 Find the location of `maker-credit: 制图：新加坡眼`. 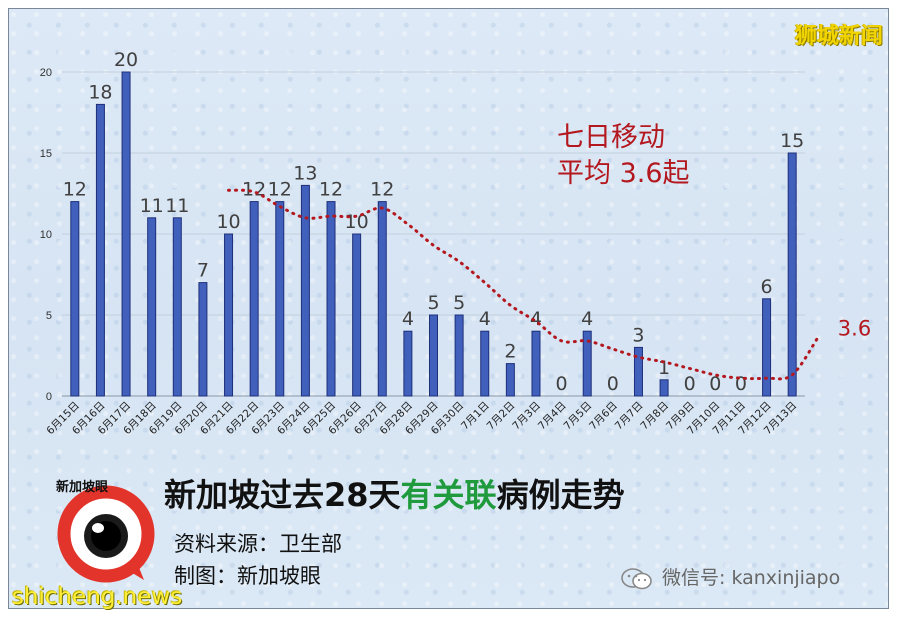

maker-credit: 制图：新加坡眼 is located at coordinates (247, 576).